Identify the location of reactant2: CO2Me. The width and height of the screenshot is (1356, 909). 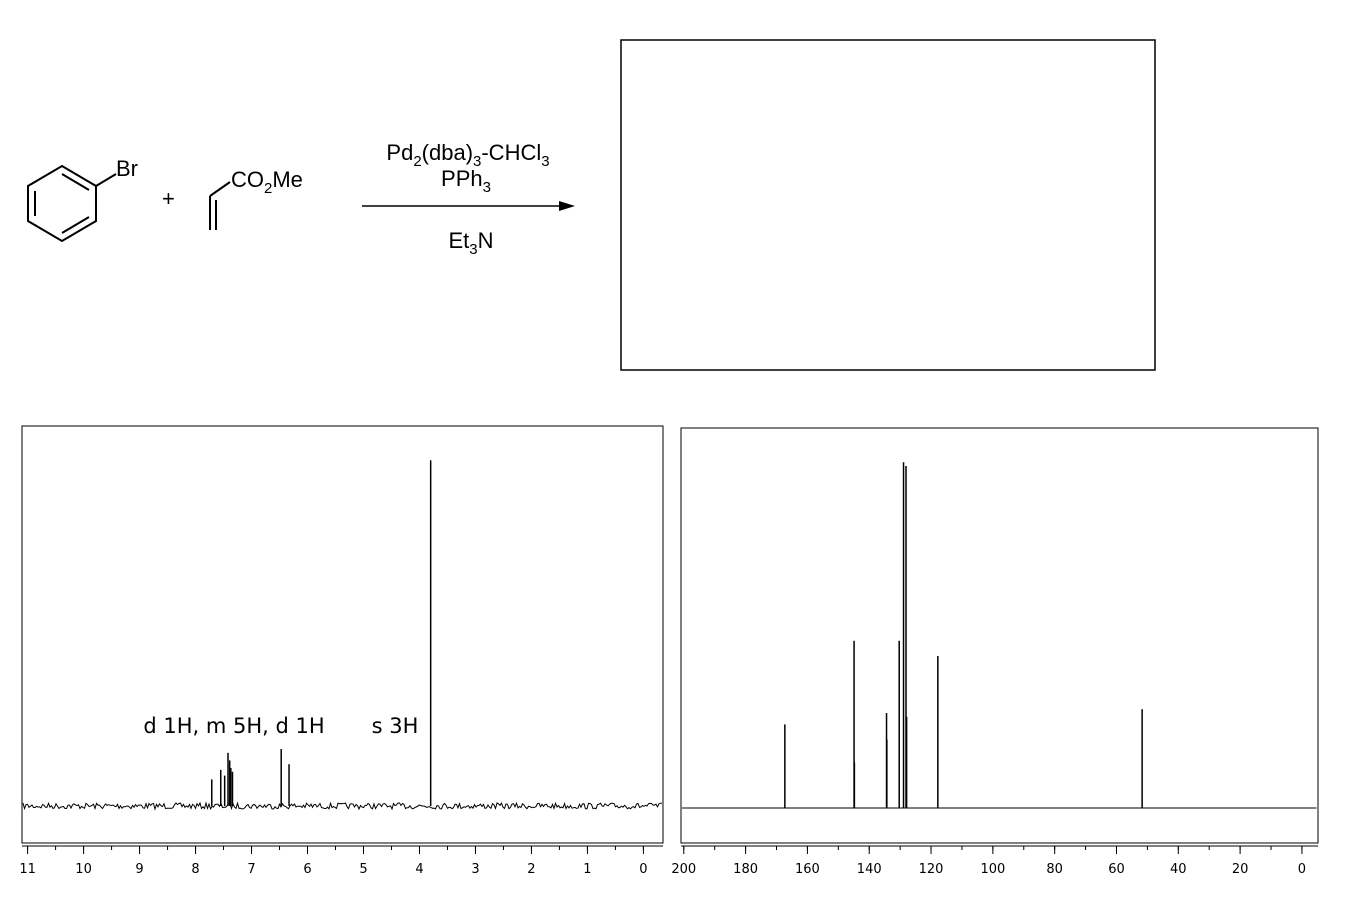
(267, 182).